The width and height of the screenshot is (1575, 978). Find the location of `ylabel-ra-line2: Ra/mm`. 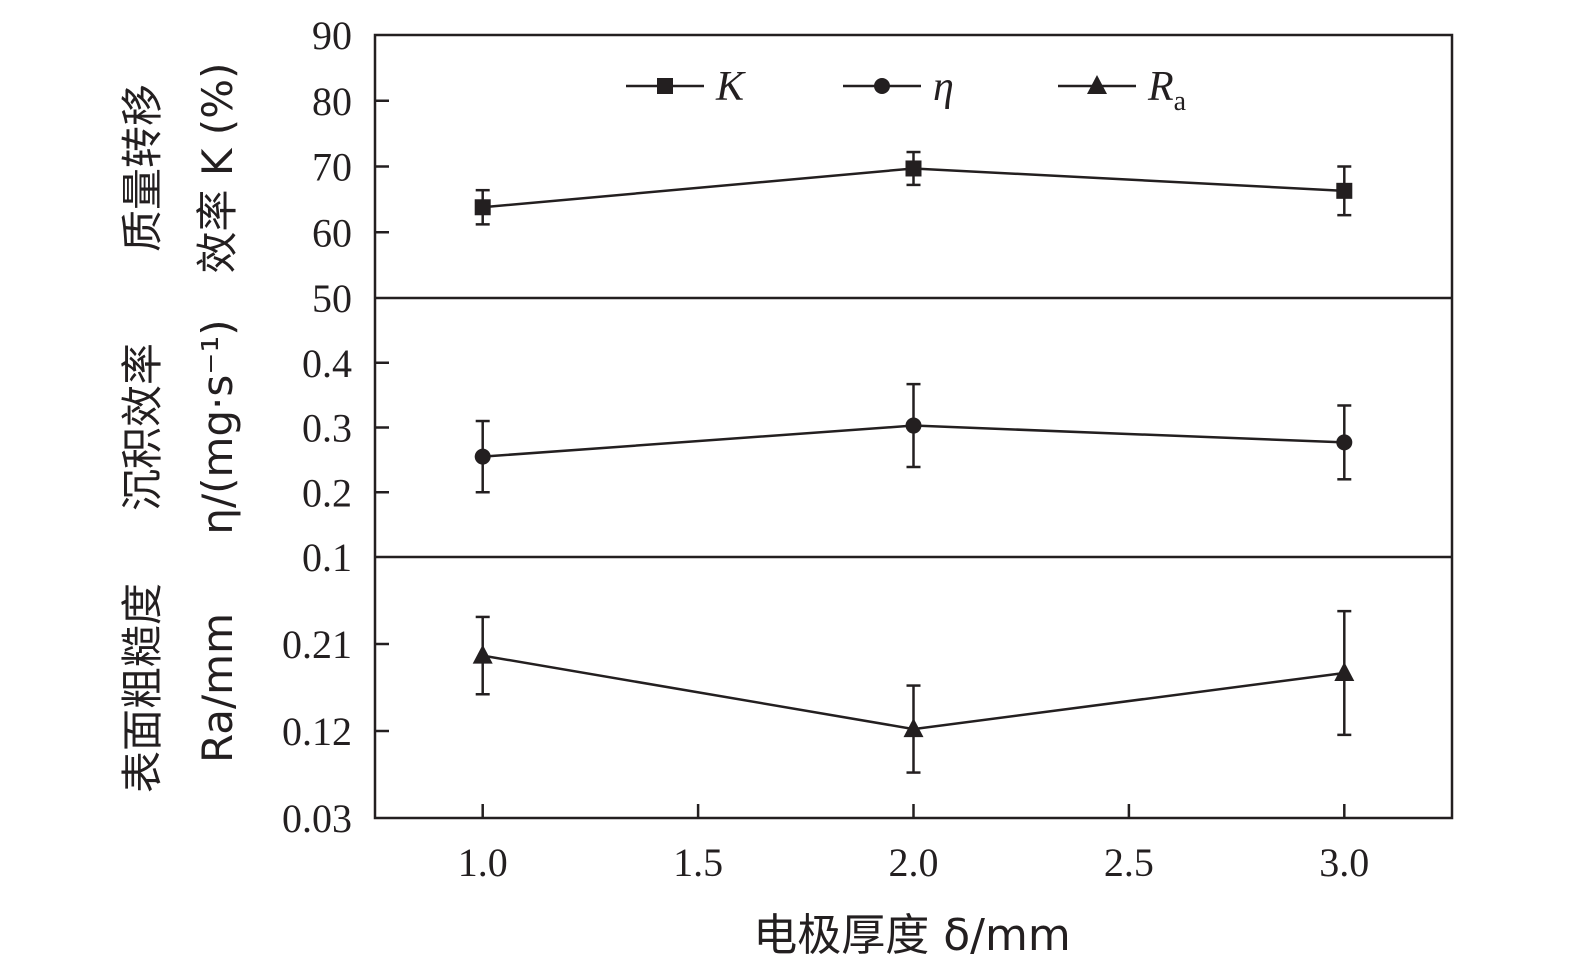

ylabel-ra-line2: Ra/mm is located at coordinates (217, 688).